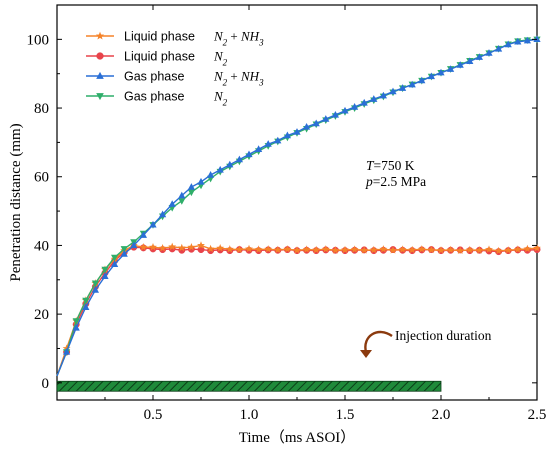 Image resolution: width=550 pixels, height=450 pixels. I want to click on condition-1: p=2.5 MPa, so click(395, 181).